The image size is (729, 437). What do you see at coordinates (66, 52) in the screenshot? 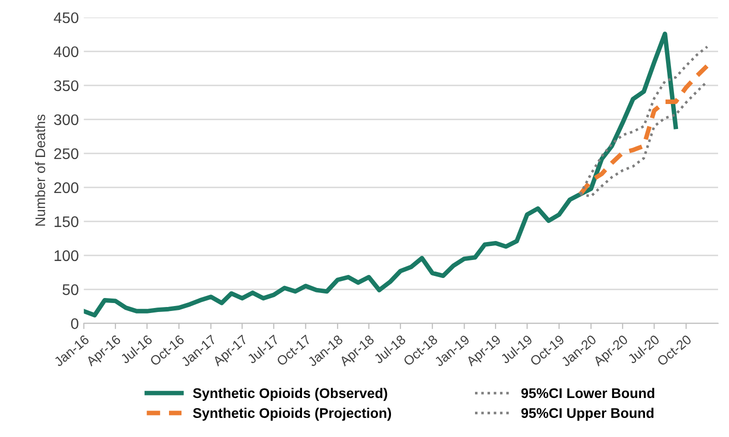
I see `y-tick-label: 400` at bounding box center [66, 52].